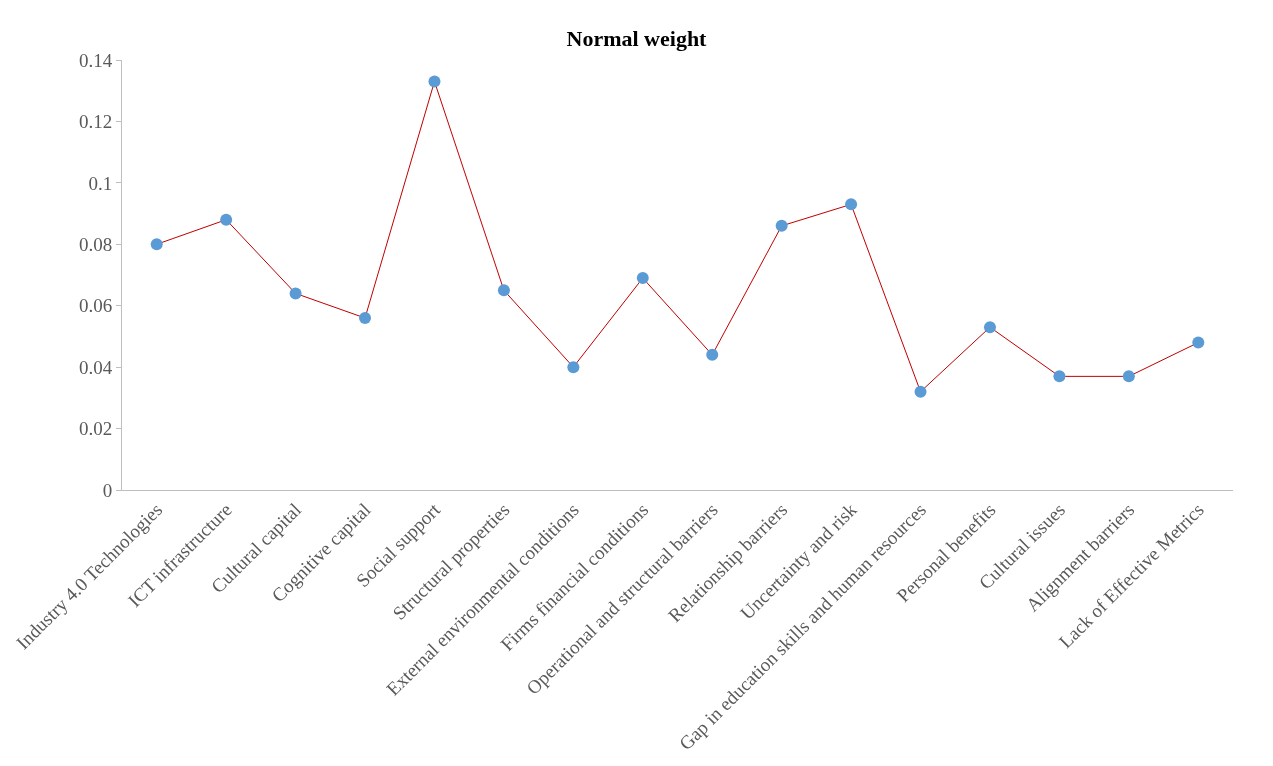  Describe the element at coordinates (100, 183) in the screenshot. I see `y-tick-label: 0.1` at that location.